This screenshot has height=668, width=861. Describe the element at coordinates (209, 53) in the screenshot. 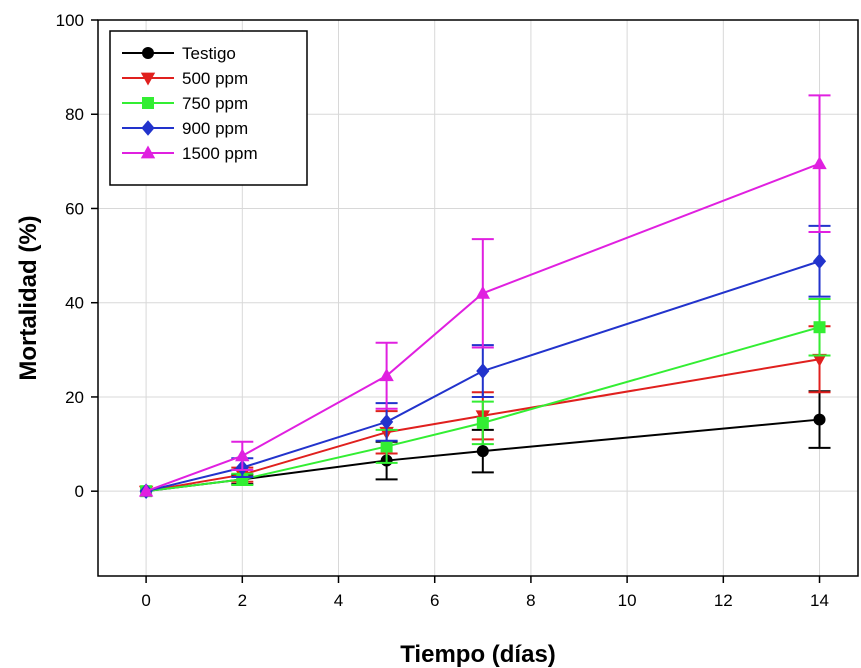

I see `legend-label: Testigo` at that location.